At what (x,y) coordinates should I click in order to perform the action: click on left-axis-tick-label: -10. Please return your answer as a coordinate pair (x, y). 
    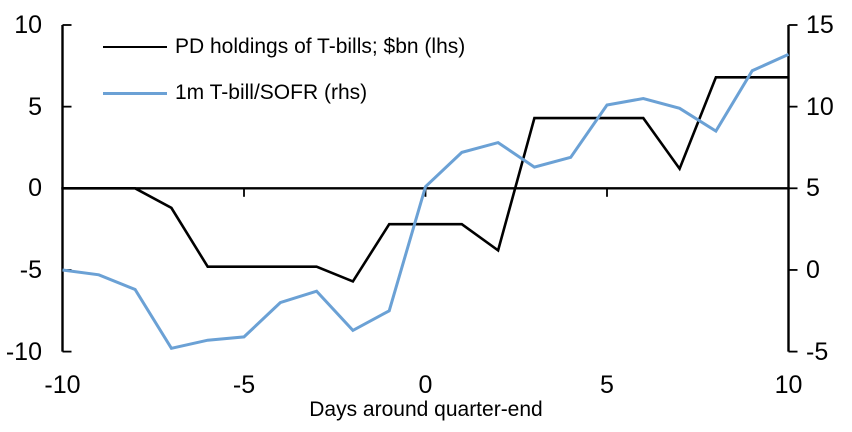
    Looking at the image, I should click on (23, 351).